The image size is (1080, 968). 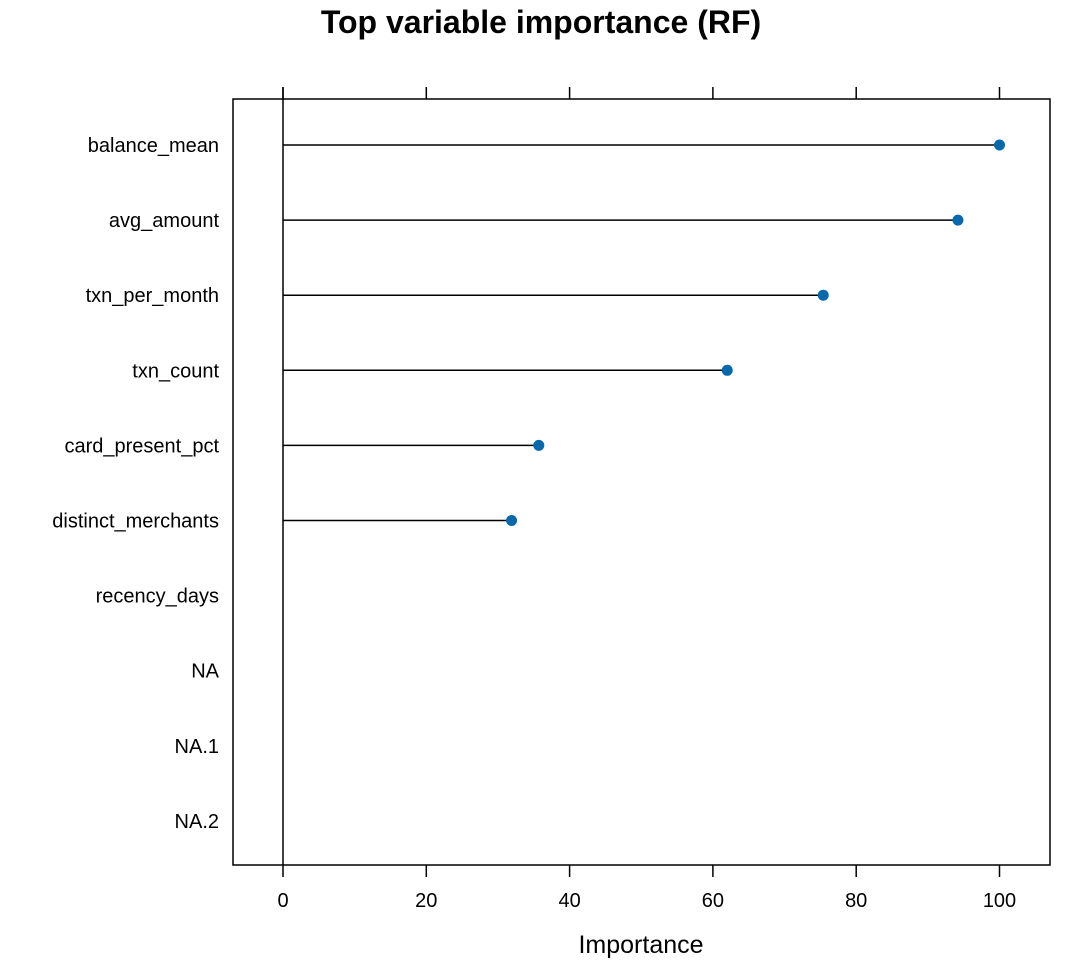 What do you see at coordinates (175, 371) in the screenshot?
I see `category-label: txn_count` at bounding box center [175, 371].